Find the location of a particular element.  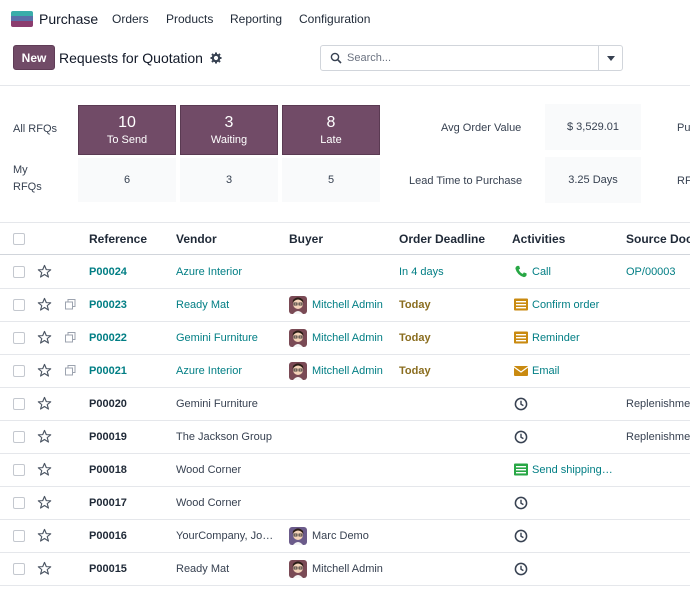

menu-configuration: Configuration is located at coordinates (335, 19).